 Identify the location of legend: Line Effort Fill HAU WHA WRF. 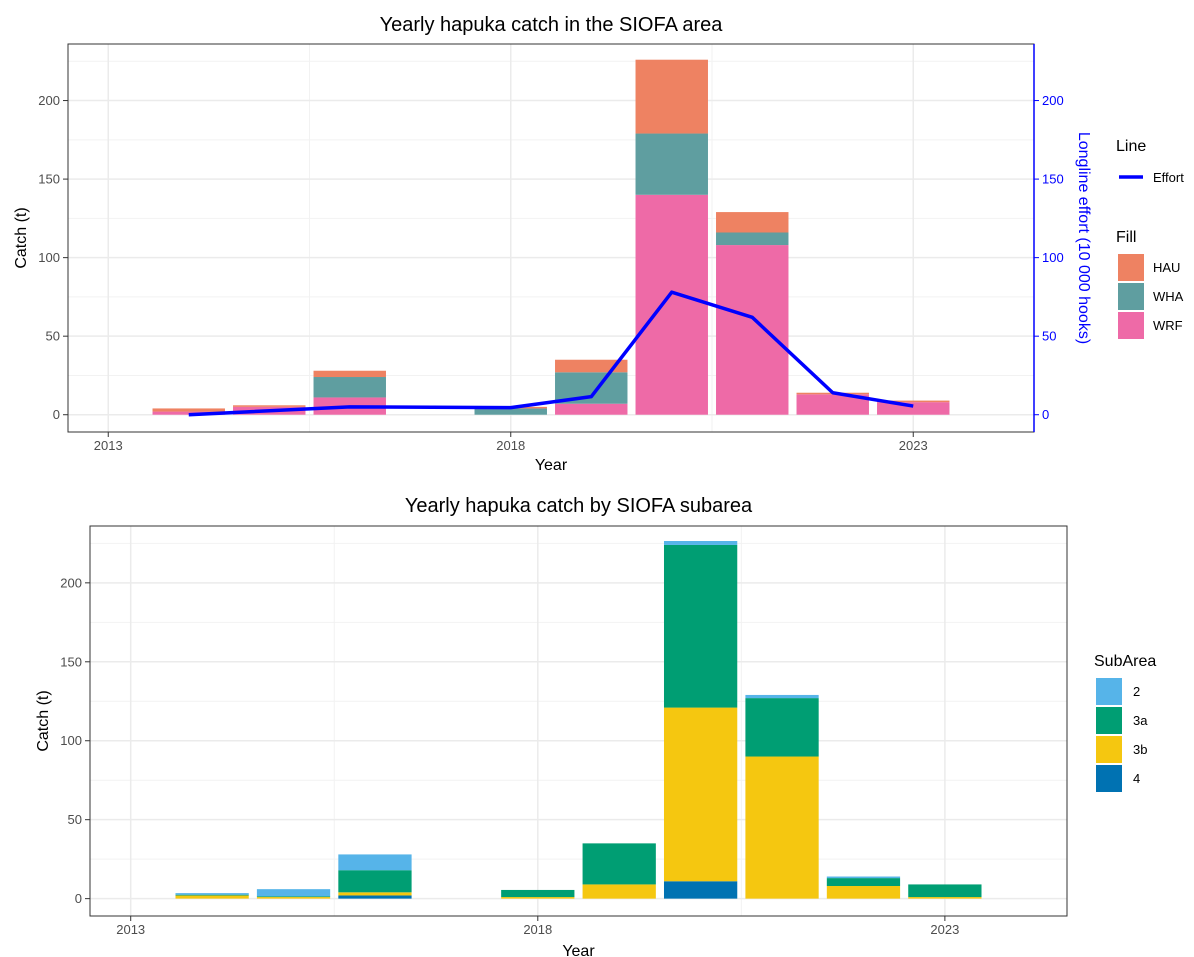
(1150, 238).